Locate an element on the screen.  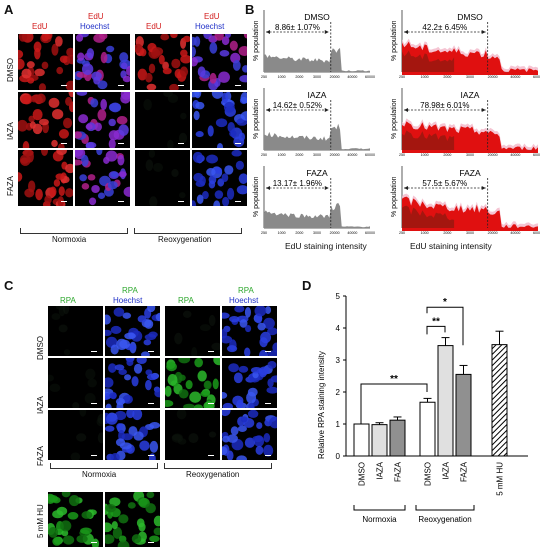
b-title: DMSO is located at coordinates (317, 17).